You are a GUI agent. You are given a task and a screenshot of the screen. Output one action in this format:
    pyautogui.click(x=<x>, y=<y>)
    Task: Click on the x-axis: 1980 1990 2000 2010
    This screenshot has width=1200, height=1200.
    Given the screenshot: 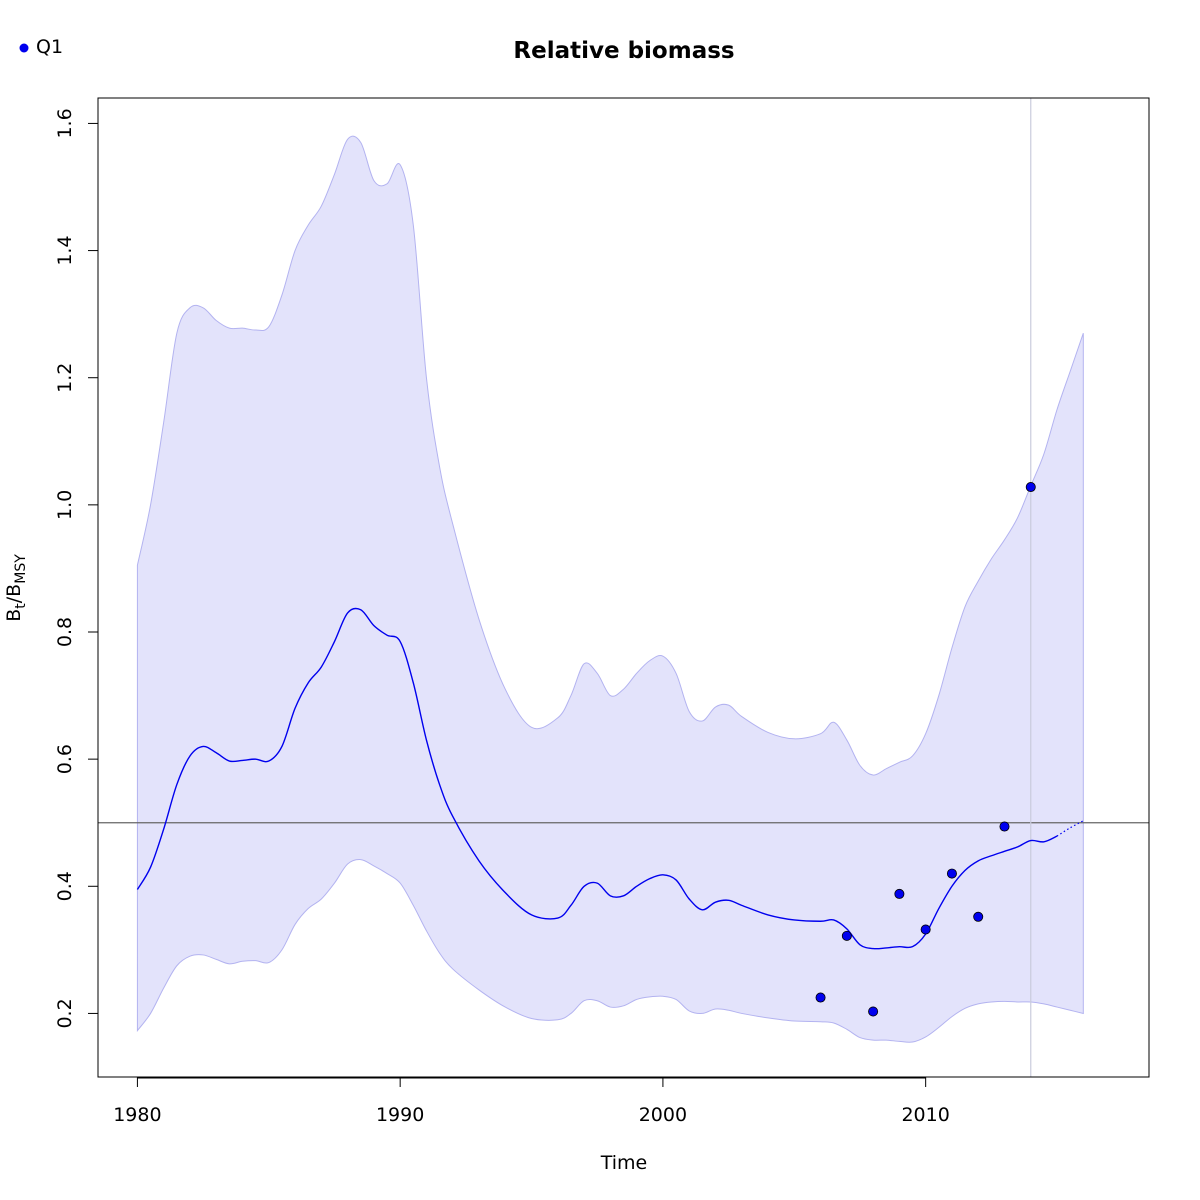 What is the action you would take?
    pyautogui.click(x=531, y=1101)
    